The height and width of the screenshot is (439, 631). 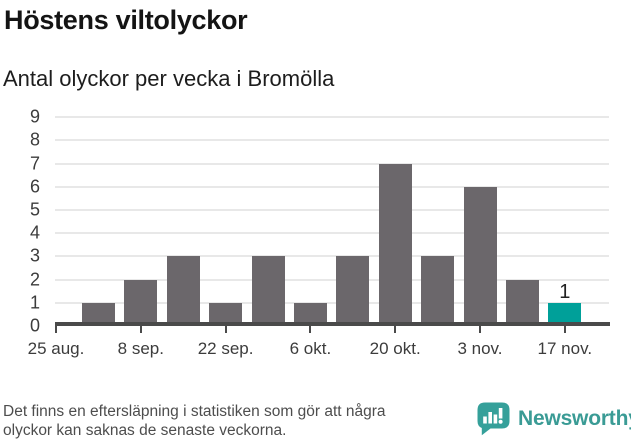 What do you see at coordinates (225, 348) in the screenshot?
I see `x-axis-label-2: 22 sep.` at bounding box center [225, 348].